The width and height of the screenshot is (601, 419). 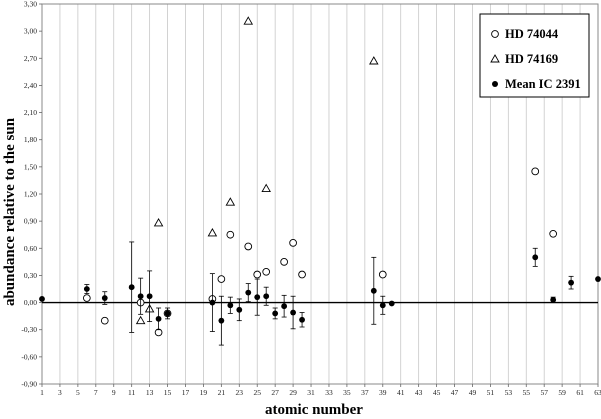 What do you see at coordinates (96, 392) in the screenshot?
I see `x-tick-label: 7` at bounding box center [96, 392].